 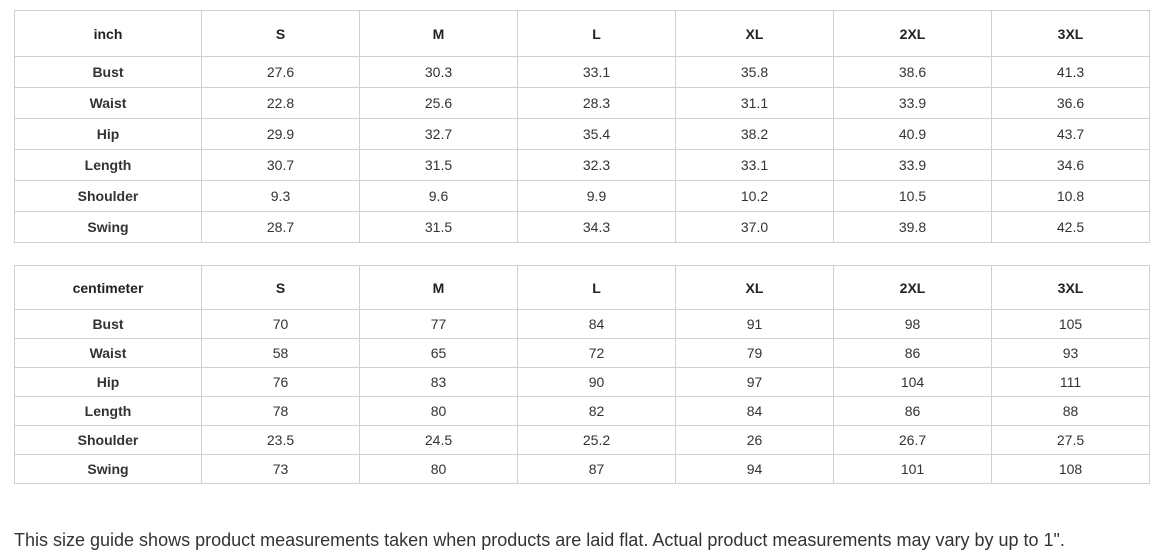 I want to click on measurement-value: 28.3, so click(x=596, y=103).